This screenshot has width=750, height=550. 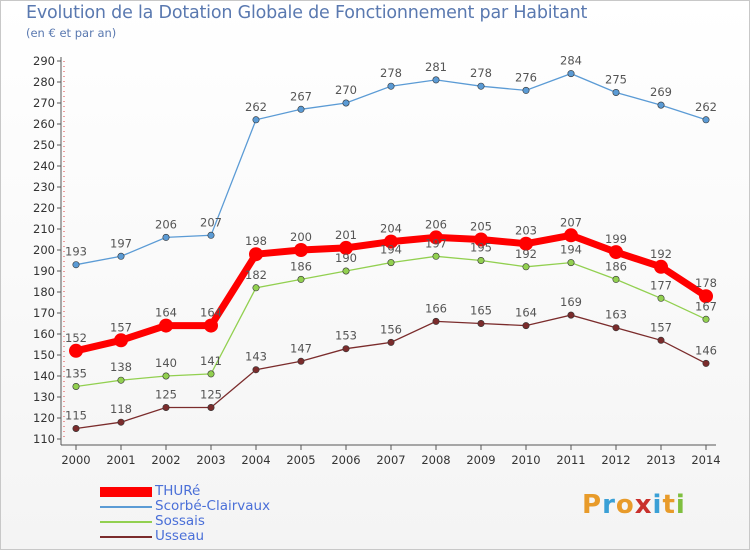 I want to click on y-tick-label: 180, so click(x=44, y=292).